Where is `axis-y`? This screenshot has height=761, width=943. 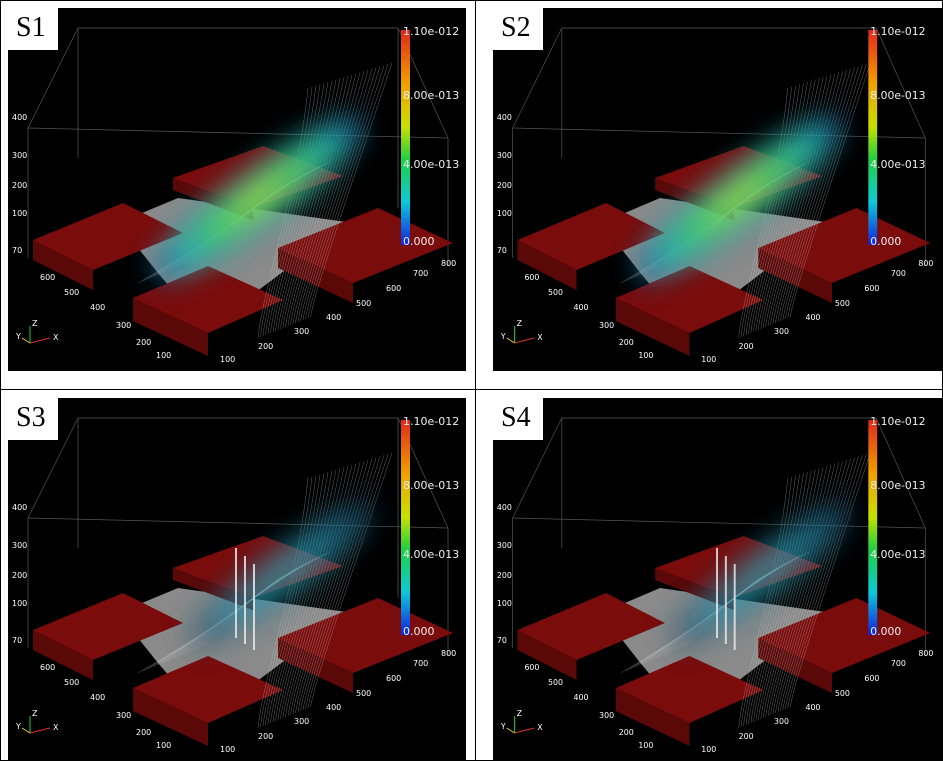
axis-y is located at coordinates (26, 340).